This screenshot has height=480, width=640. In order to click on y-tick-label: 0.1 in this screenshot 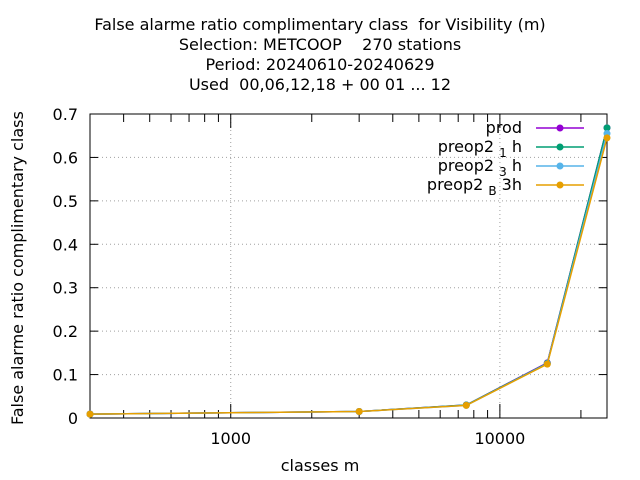, I will do `click(65, 375)`.